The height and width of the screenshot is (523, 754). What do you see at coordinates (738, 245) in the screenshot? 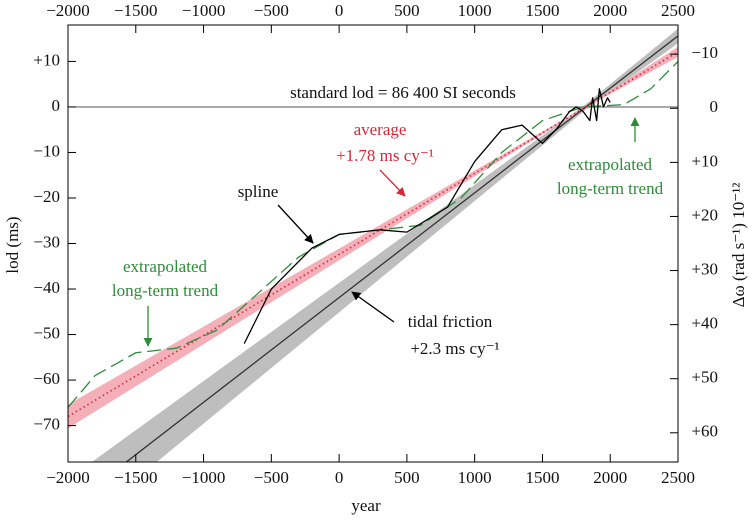
I see `y2-axis-label: Δω (rad s⁻¹) 10⁻¹²` at bounding box center [738, 245].